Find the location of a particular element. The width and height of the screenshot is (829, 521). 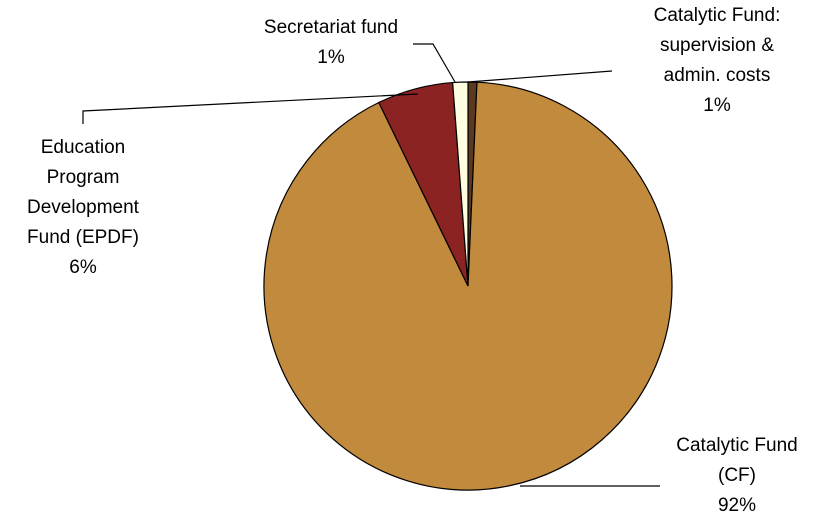

slice-name-line: Catalytic Fund is located at coordinates (736, 445).